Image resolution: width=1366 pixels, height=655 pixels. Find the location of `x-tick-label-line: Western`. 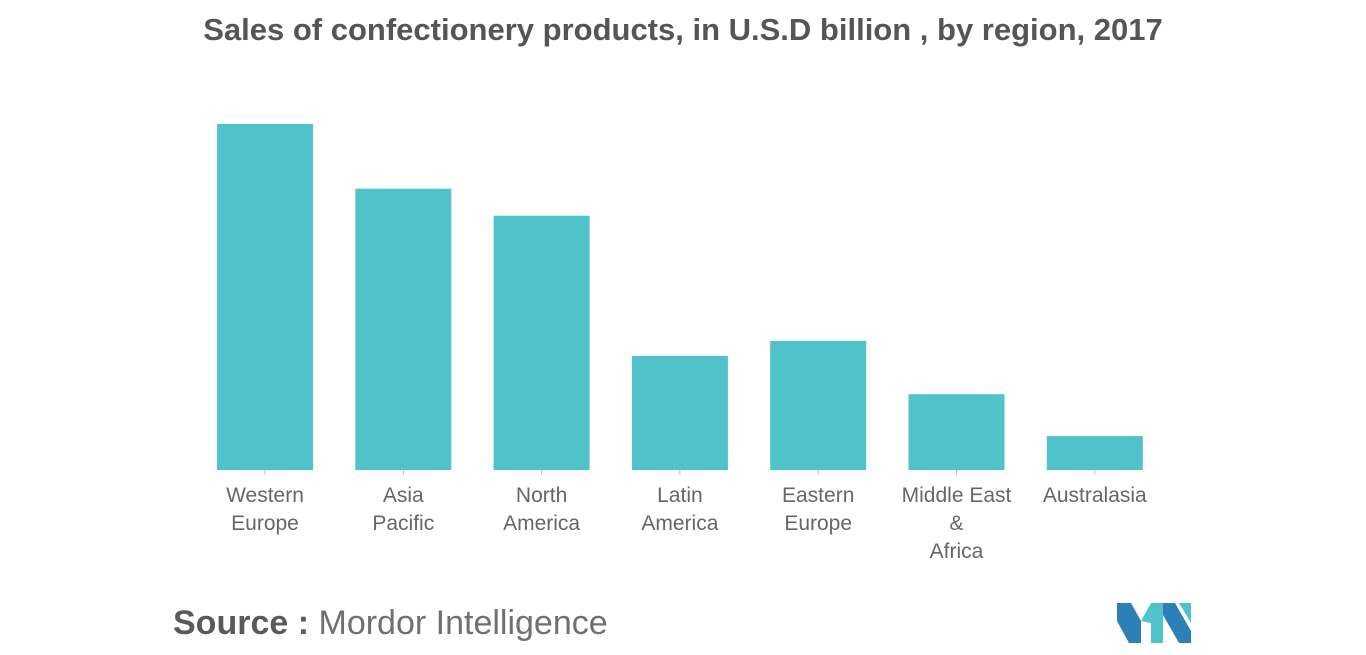

x-tick-label-line: Western is located at coordinates (265, 495).